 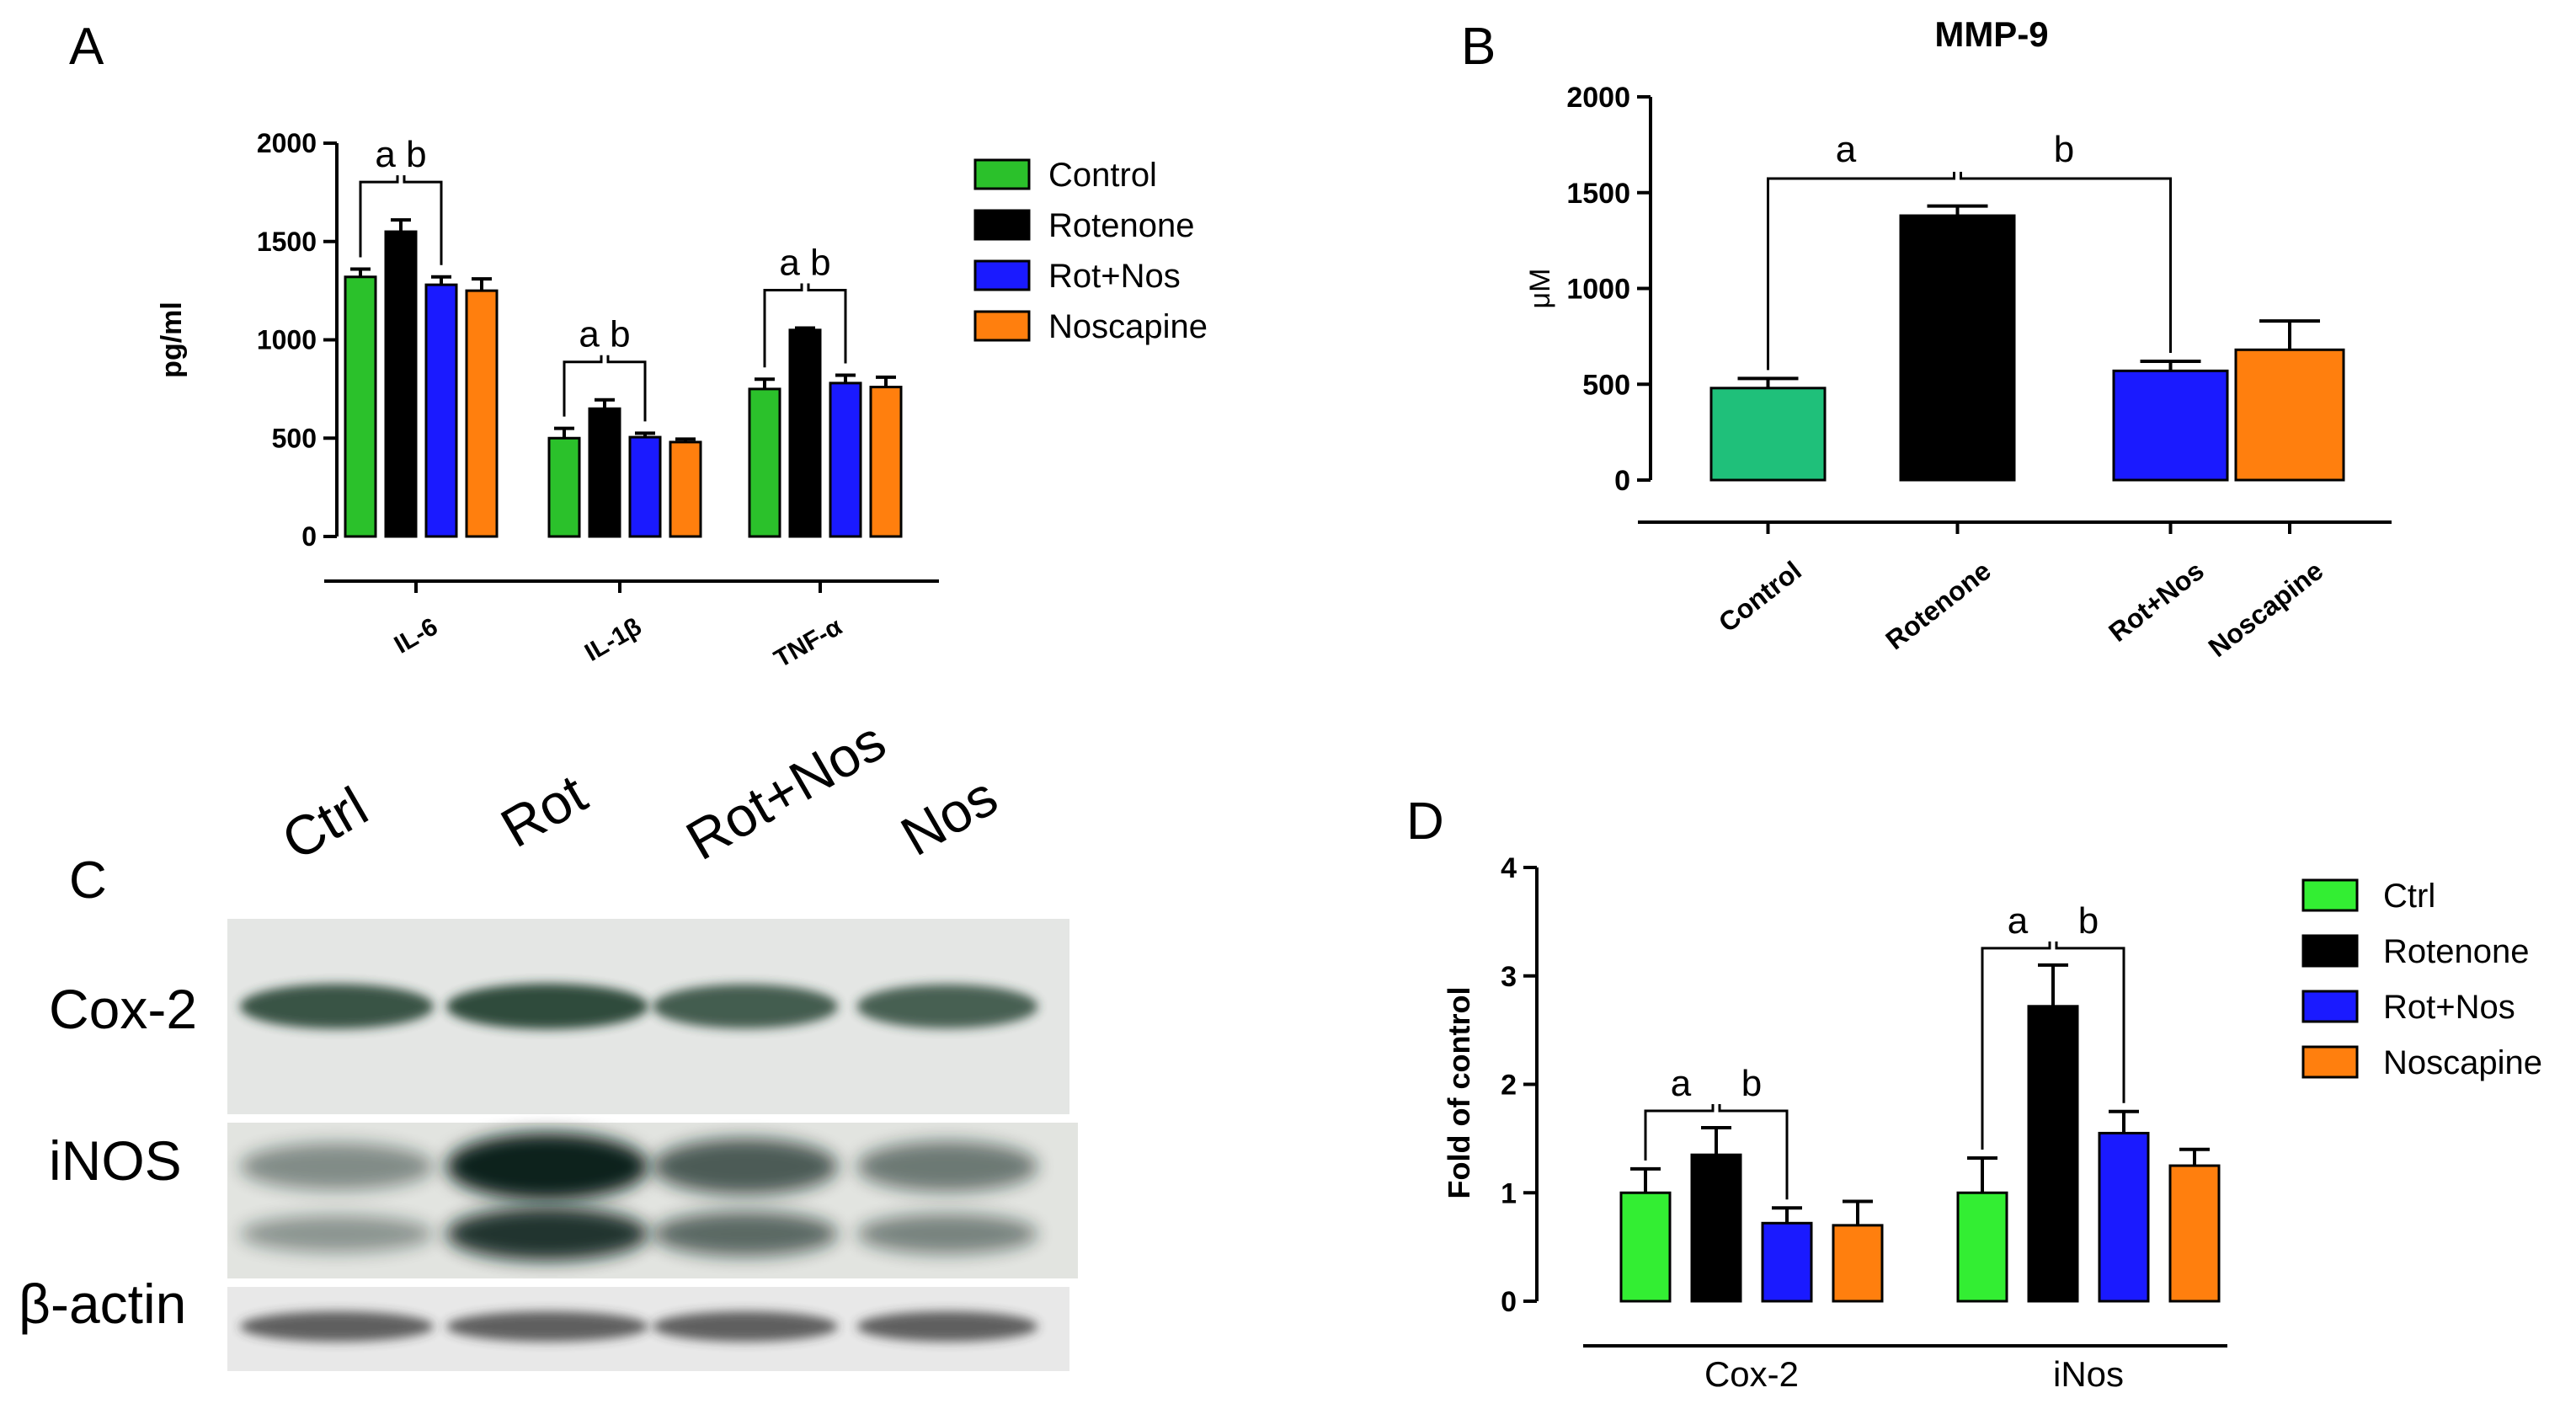 What do you see at coordinates (2456, 952) in the screenshot?
I see `d-legend-label: Rotenone` at bounding box center [2456, 952].